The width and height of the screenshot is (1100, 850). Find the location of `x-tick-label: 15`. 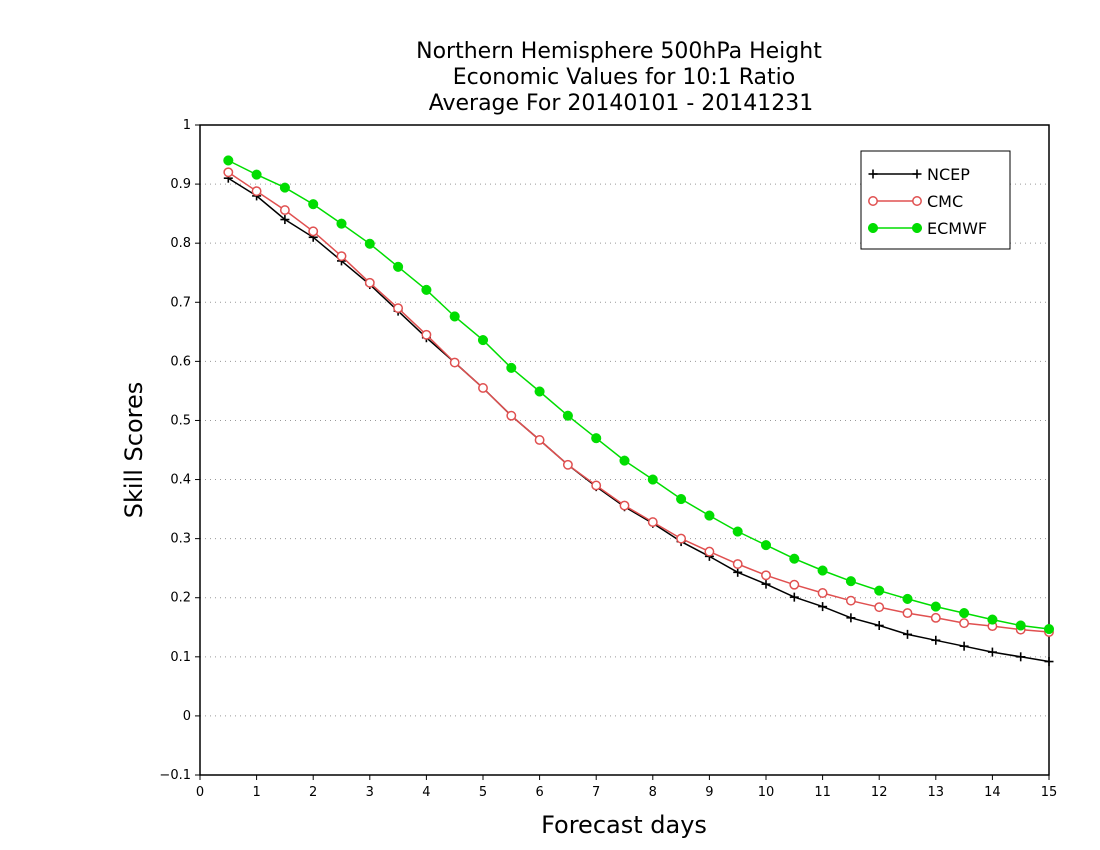

x-tick-label: 15 is located at coordinates (1049, 792).